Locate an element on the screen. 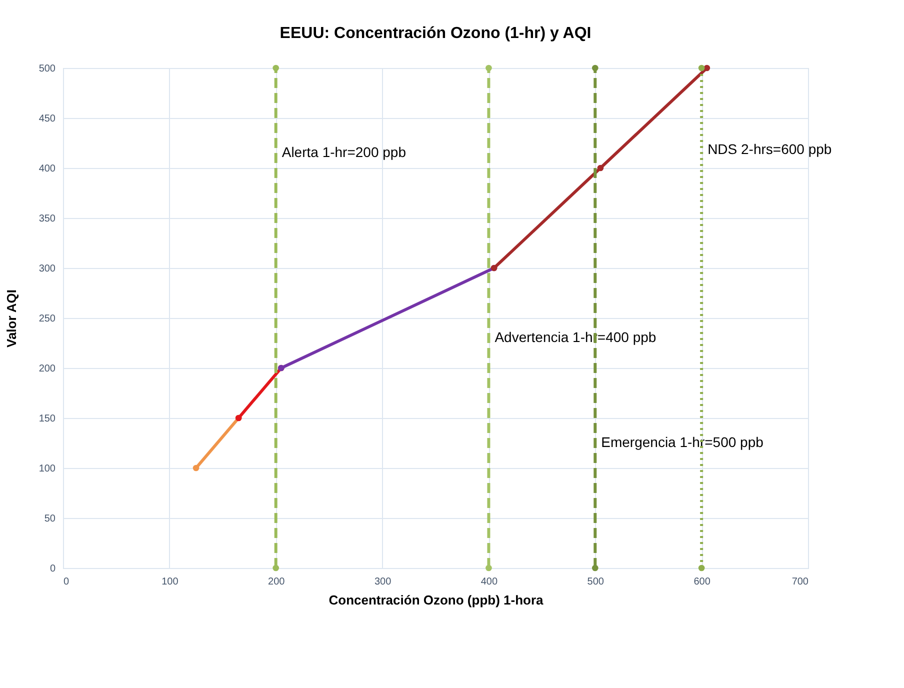  y-tick-label: 50 is located at coordinates (50, 519).